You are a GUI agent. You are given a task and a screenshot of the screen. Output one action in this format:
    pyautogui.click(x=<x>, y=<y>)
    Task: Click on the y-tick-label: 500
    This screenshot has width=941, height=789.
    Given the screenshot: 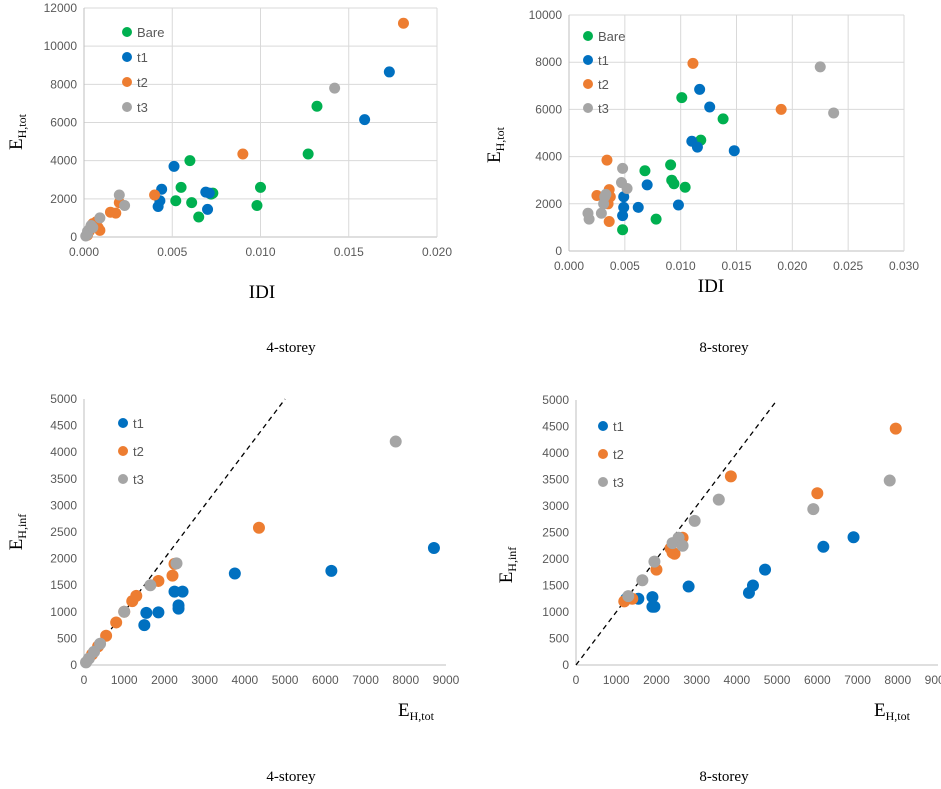 What is the action you would take?
    pyautogui.click(x=559, y=639)
    